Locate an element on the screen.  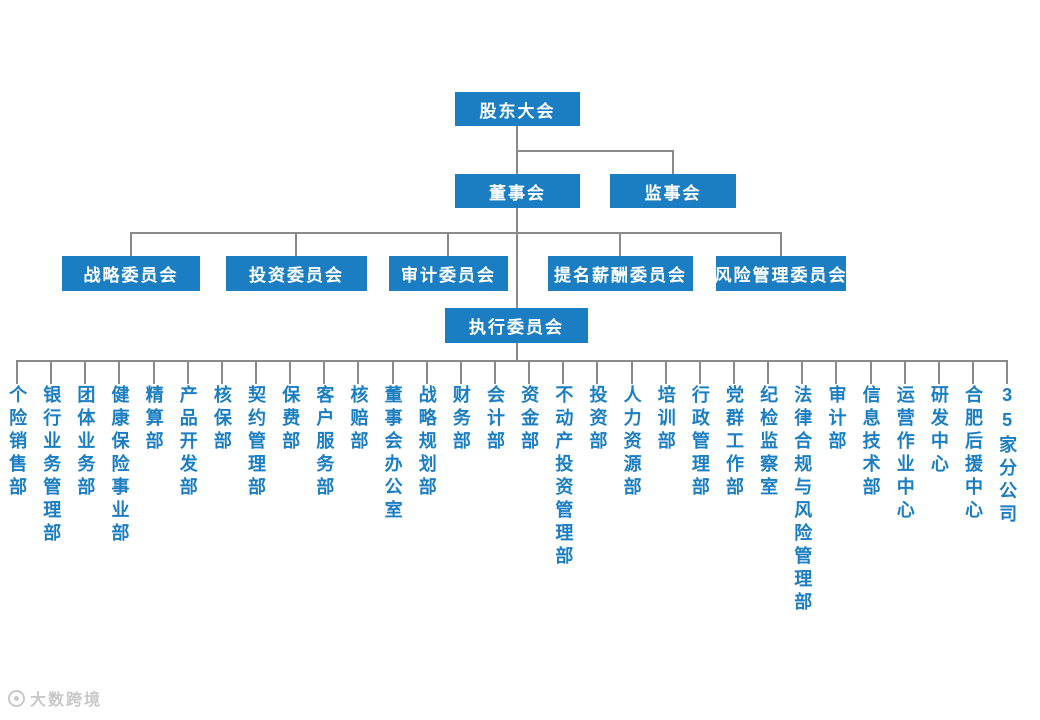
node-audit-committee: 审计委员会 is located at coordinates (448, 273).